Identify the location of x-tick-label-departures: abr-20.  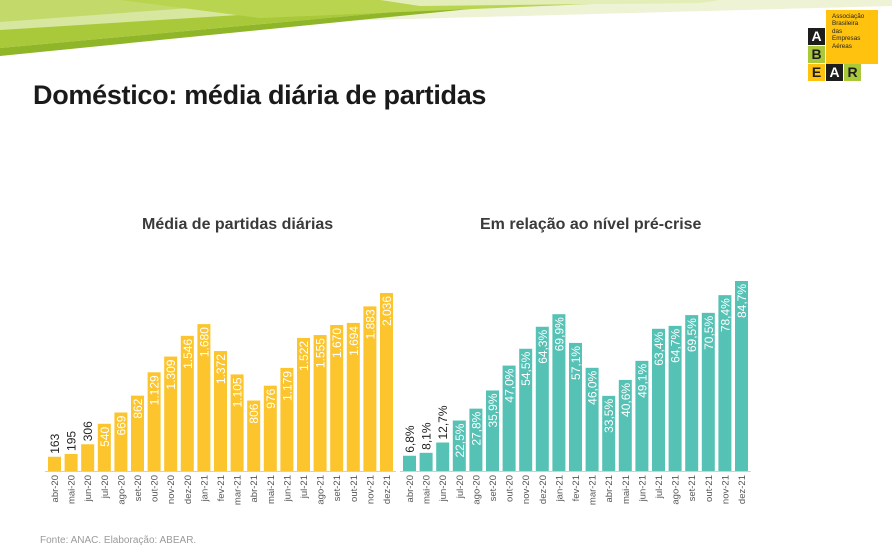
(55, 488).